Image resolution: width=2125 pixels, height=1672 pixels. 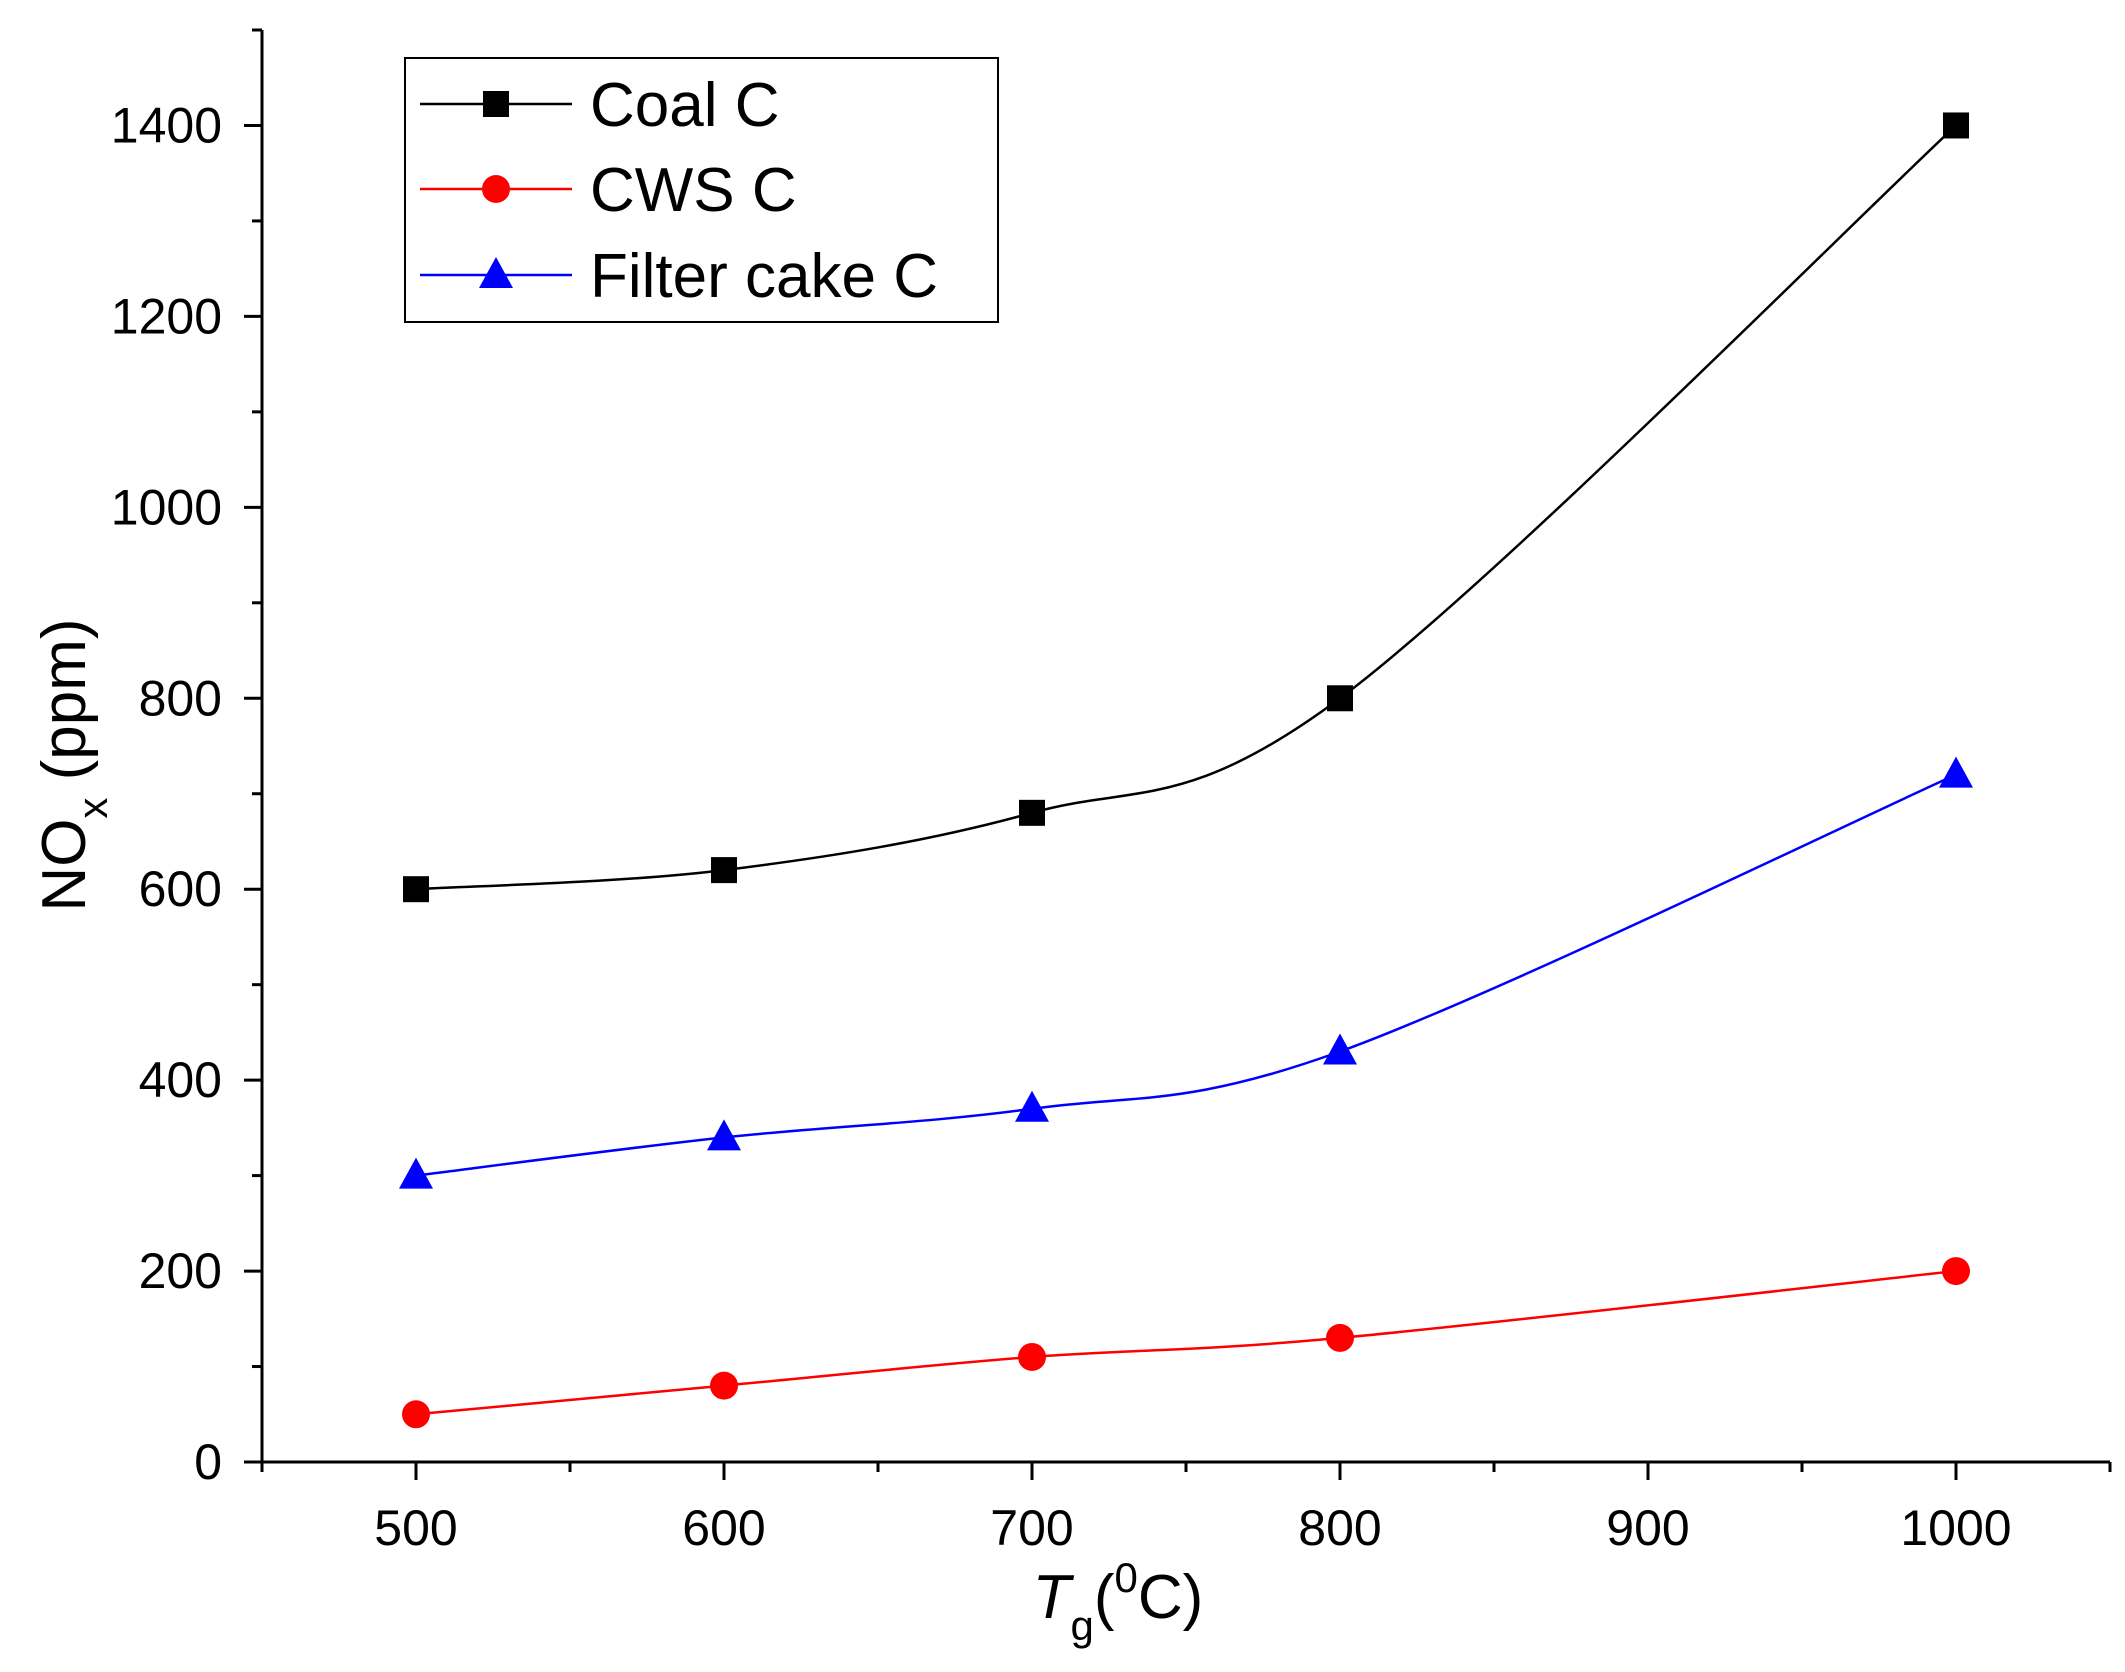 I want to click on x-tick-label: 700, so click(x=1031, y=1528).